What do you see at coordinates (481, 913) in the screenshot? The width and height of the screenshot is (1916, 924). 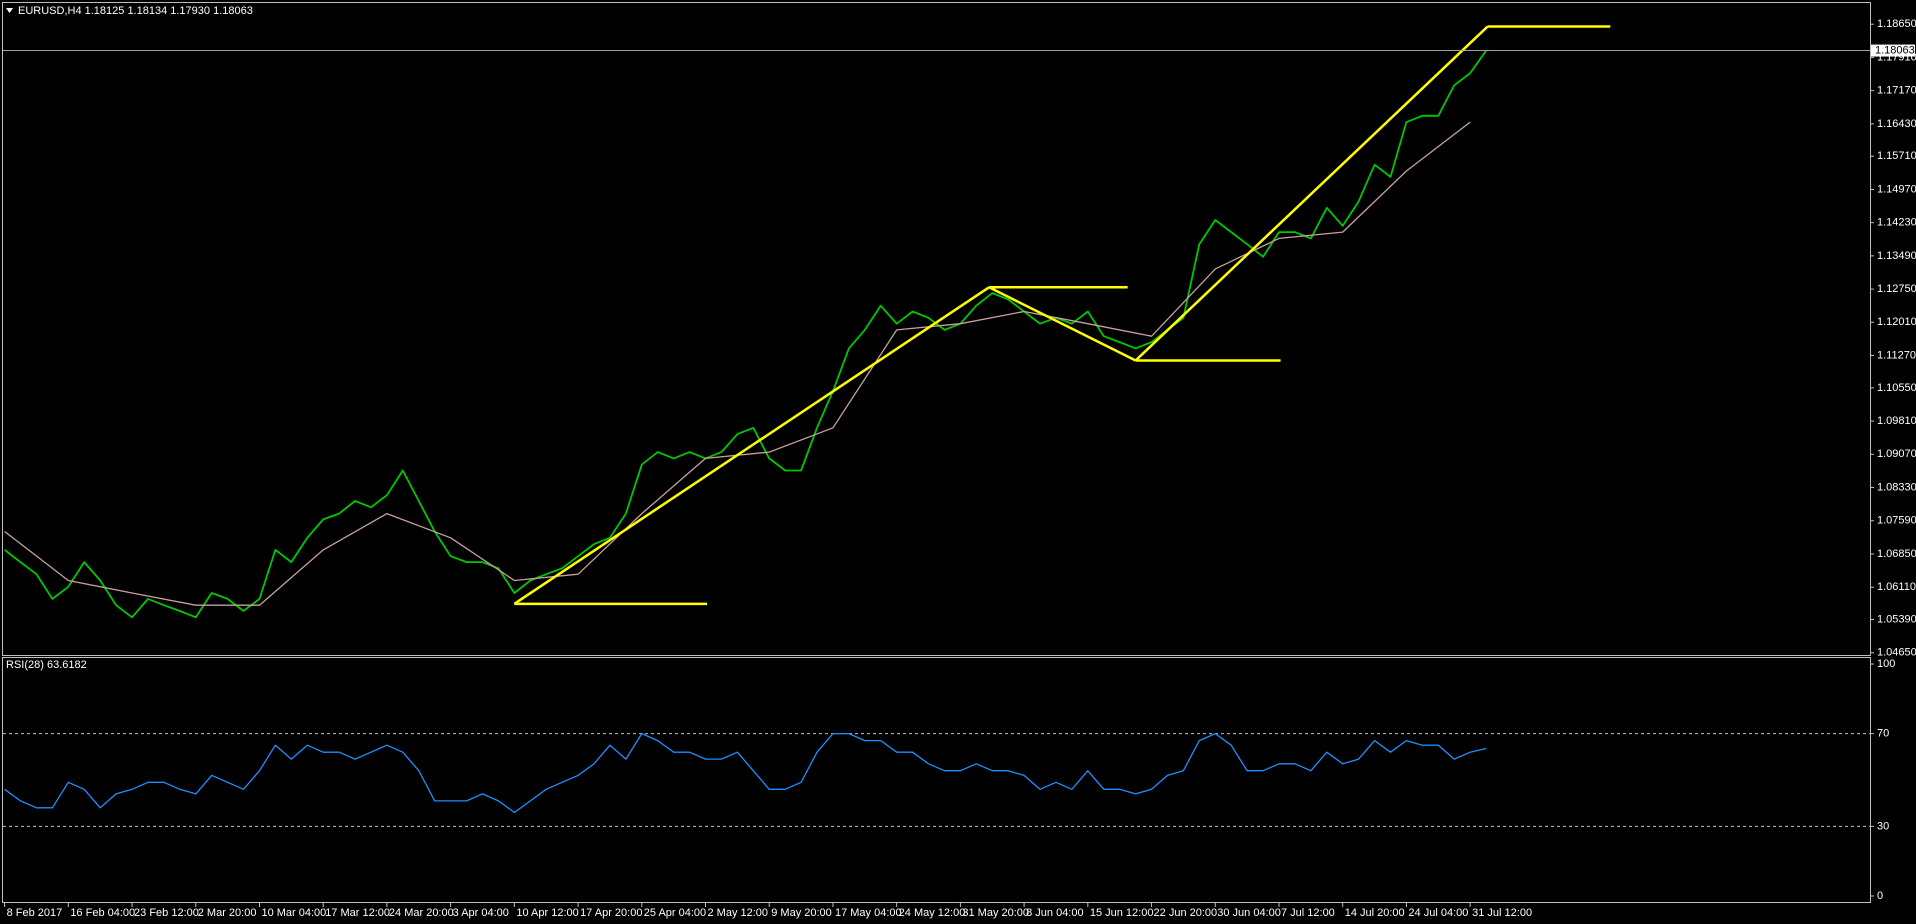 I see `x-tick-label: 3 Apr 04:00` at bounding box center [481, 913].